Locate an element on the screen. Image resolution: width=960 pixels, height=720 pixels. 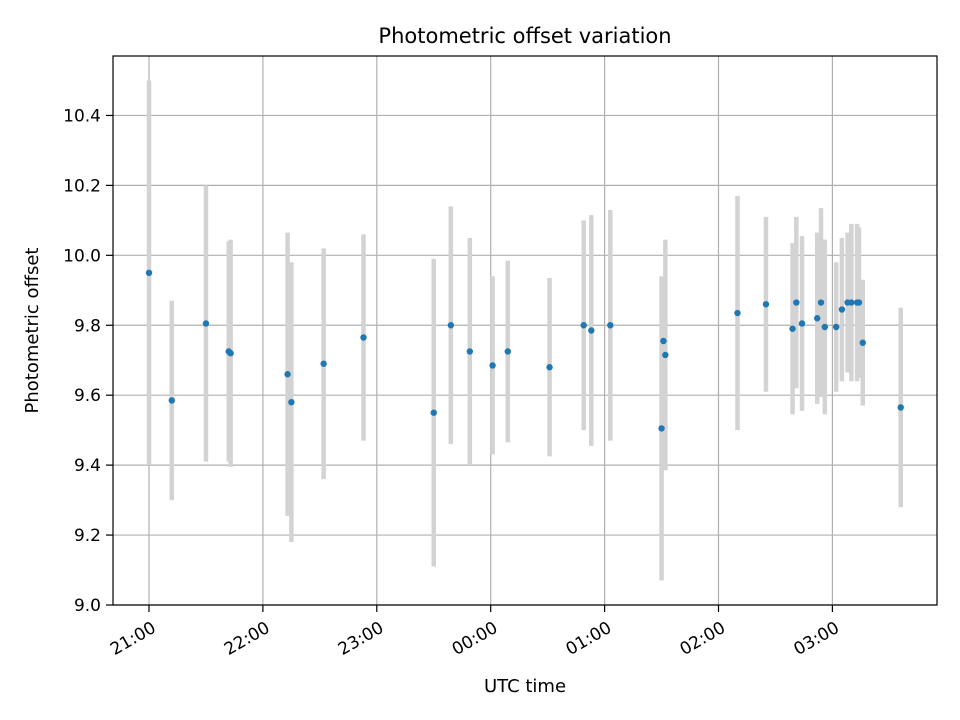
y-tick-label: 9.2 is located at coordinates (87, 536).